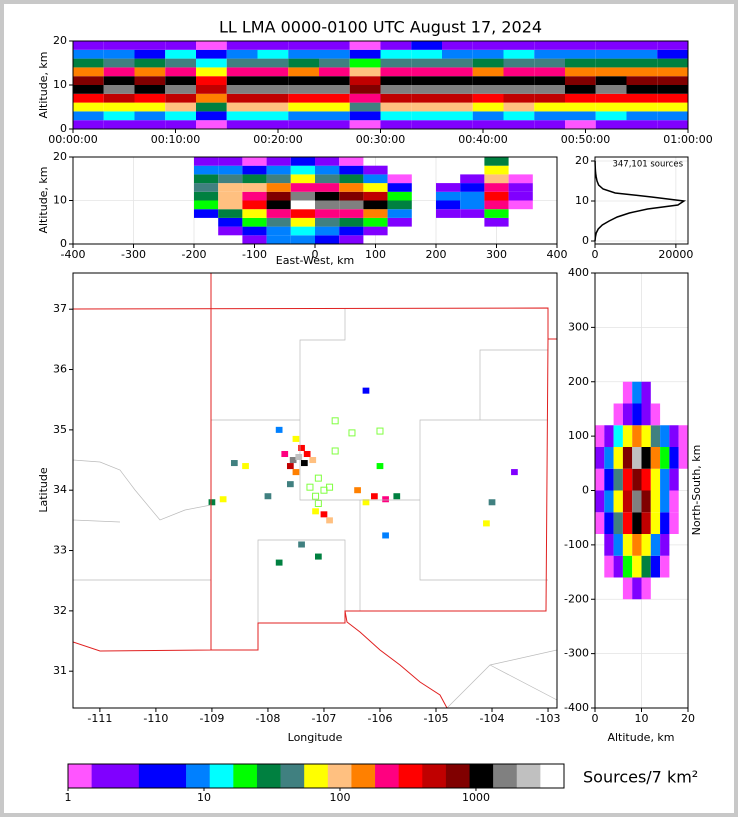  What do you see at coordinates (641, 200) in the screenshot?
I see `plot-frame` at bounding box center [641, 200].